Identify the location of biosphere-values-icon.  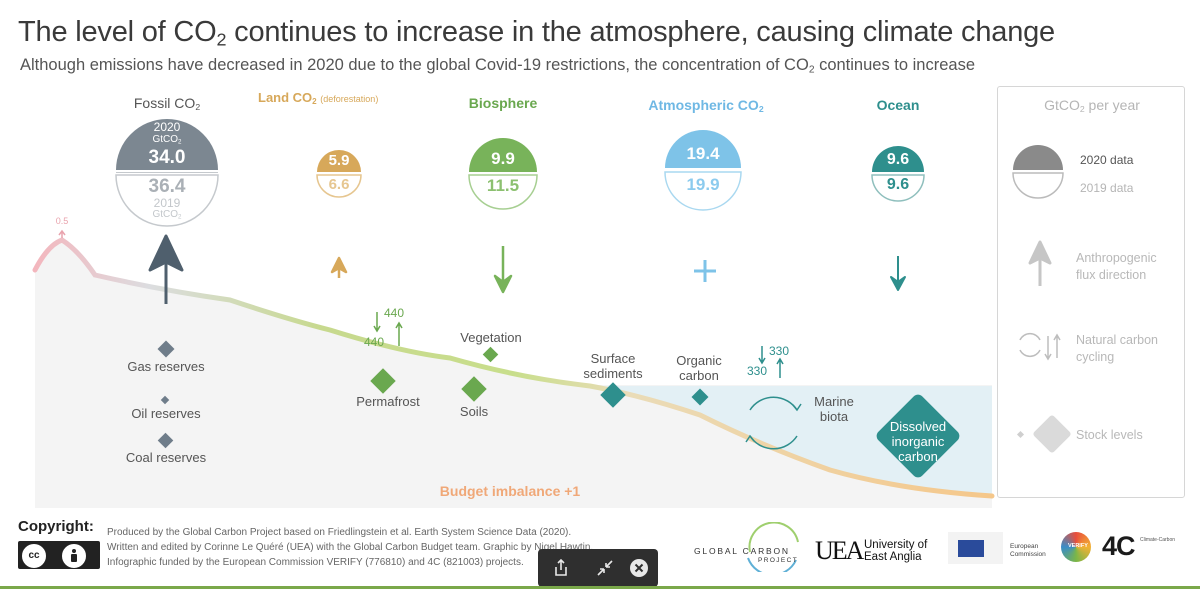
(503, 174).